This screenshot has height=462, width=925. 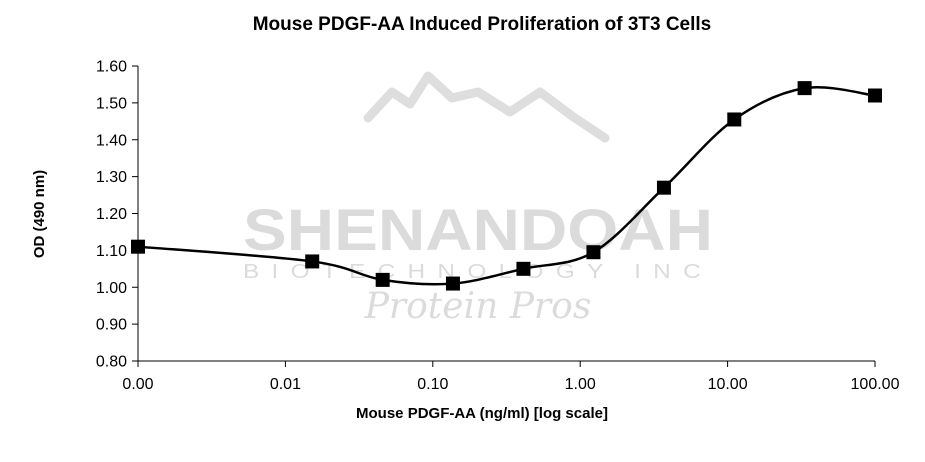 What do you see at coordinates (137, 384) in the screenshot?
I see `x-tick-label: 0.00` at bounding box center [137, 384].